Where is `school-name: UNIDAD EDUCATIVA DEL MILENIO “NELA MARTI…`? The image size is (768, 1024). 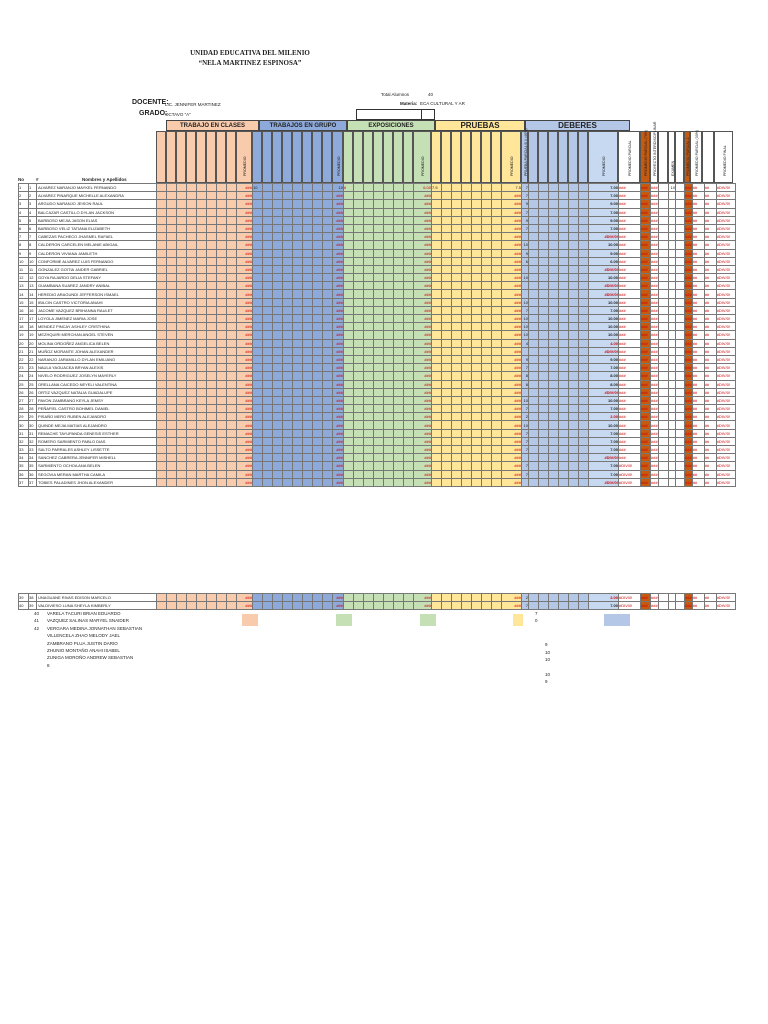 school-name: UNIDAD EDUCATIVA DEL MILENIO “NELA MARTI… is located at coordinates (250, 58).